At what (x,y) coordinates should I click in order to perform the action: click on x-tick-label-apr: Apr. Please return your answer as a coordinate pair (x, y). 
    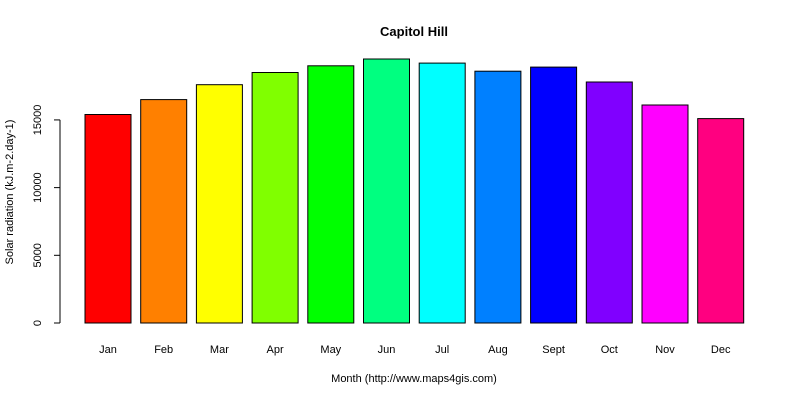
    Looking at the image, I should click on (275, 350).